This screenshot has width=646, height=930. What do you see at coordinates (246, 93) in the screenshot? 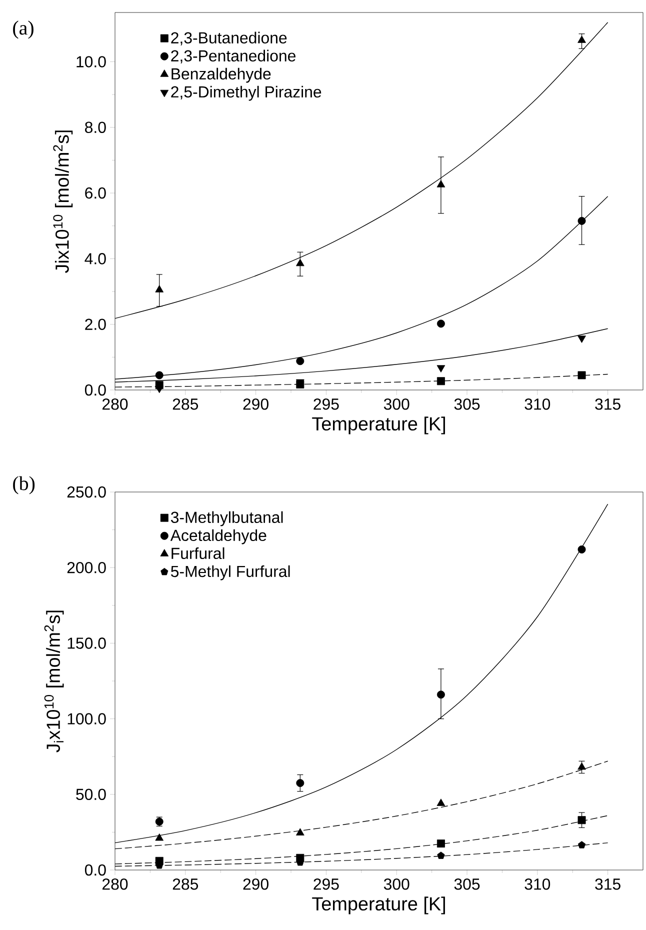
I see `legend-label: 2,5-Dimethyl Pirazine` at bounding box center [246, 93].